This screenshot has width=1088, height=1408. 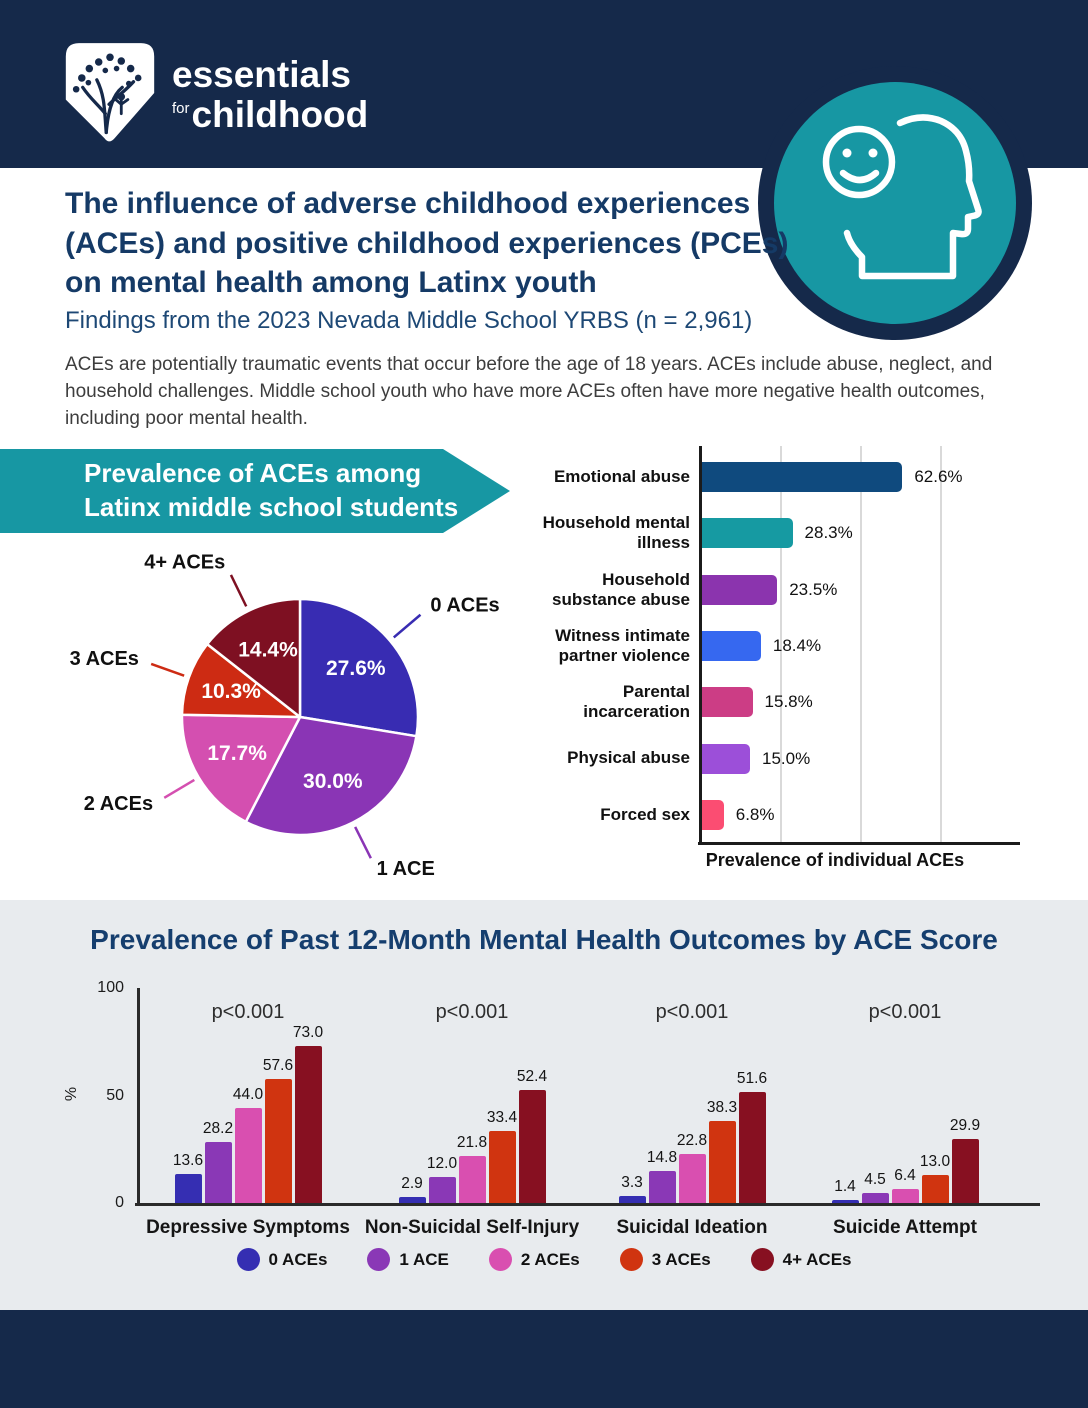 What do you see at coordinates (270, 114) in the screenshot?
I see `logo-word-childhood: forchildhood` at bounding box center [270, 114].